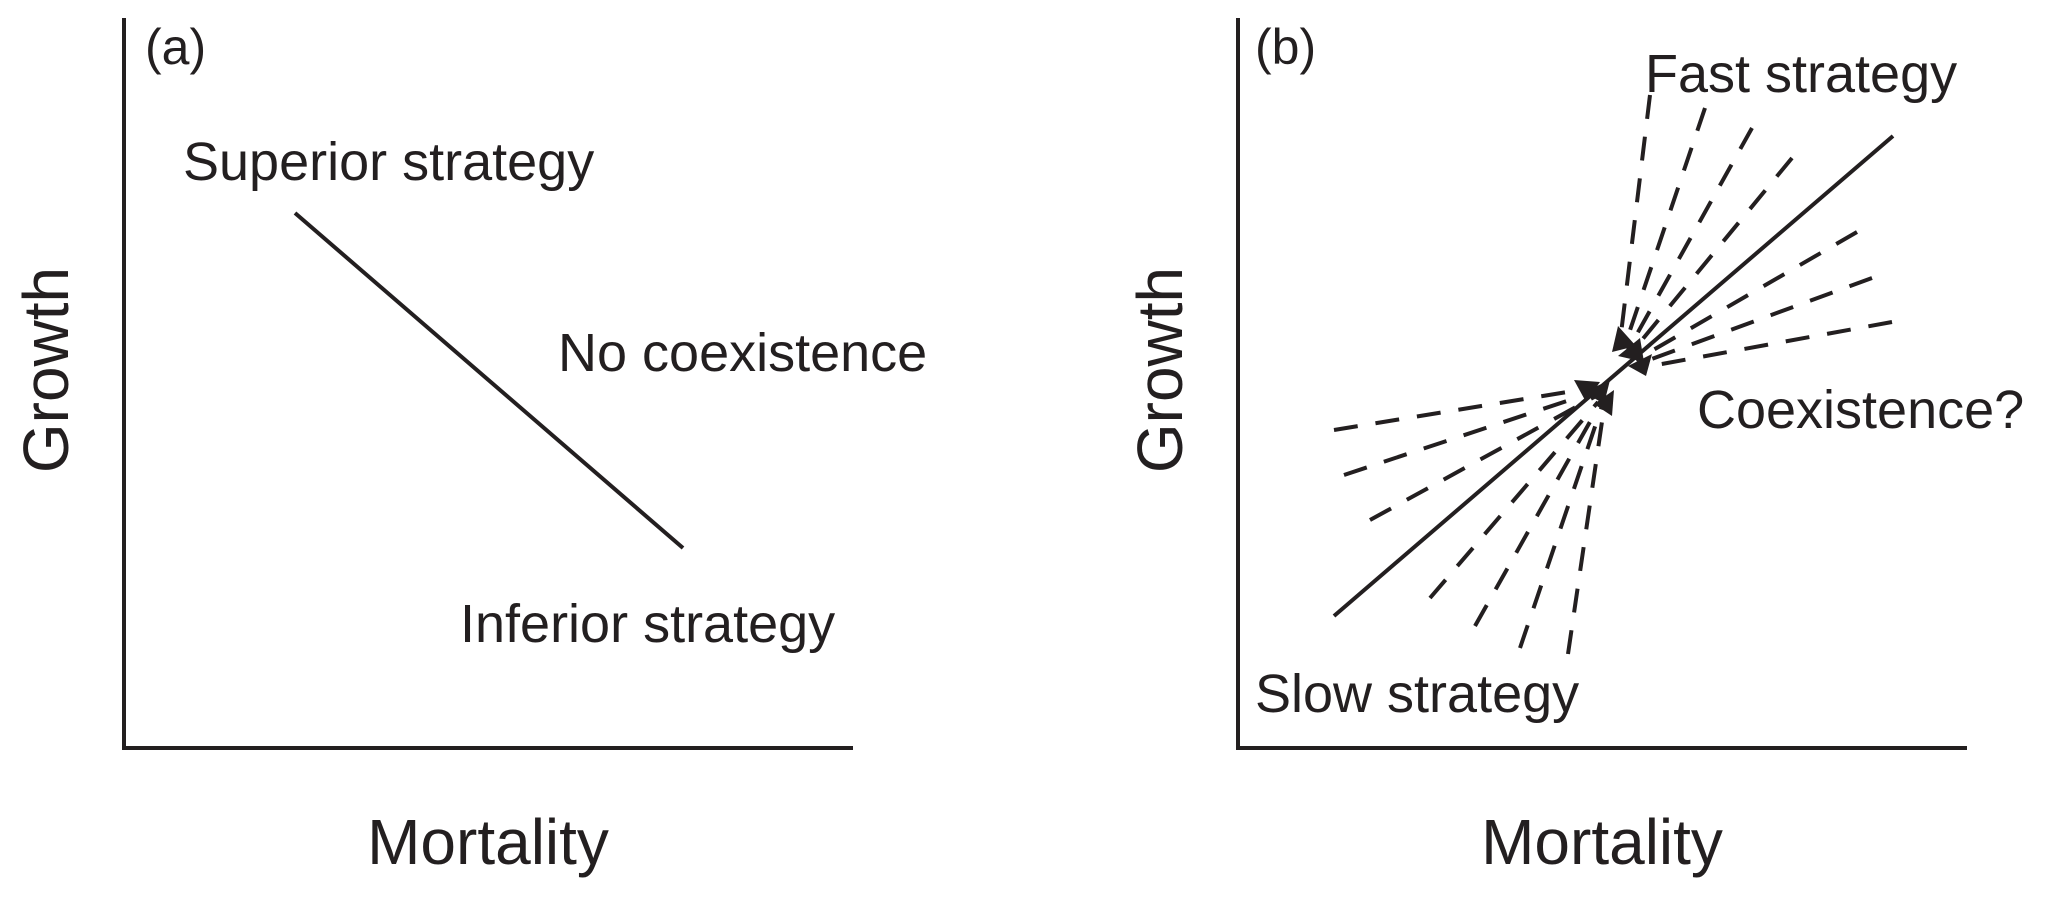 The height and width of the screenshot is (900, 2067). I want to click on superior-strategy-label: Superior strategy, so click(388, 162).